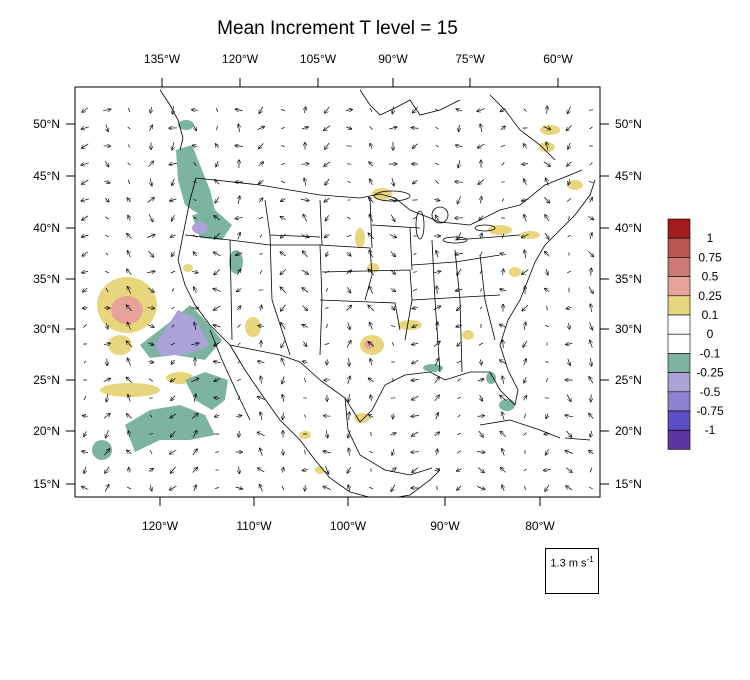 The height and width of the screenshot is (680, 750). I want to click on left-lat-label: 45°N, so click(46, 176).